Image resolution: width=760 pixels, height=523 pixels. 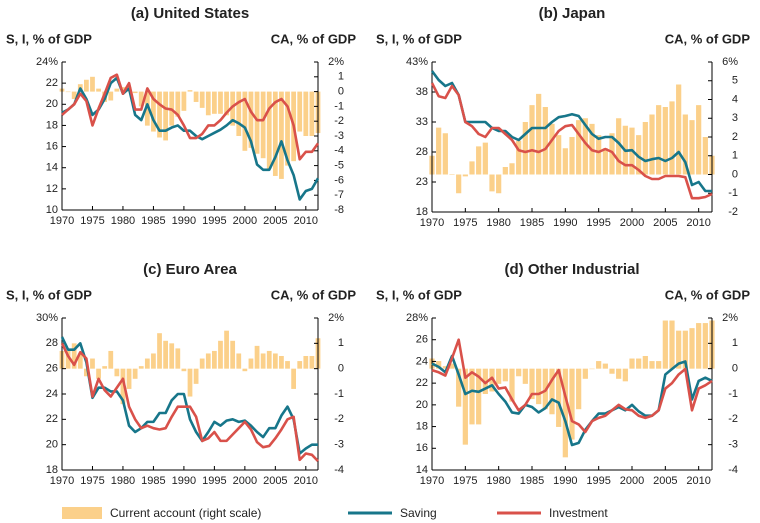 What do you see at coordinates (708, 38) in the screenshot?
I see `y2-axis-label: CA, % of GDP` at bounding box center [708, 38].